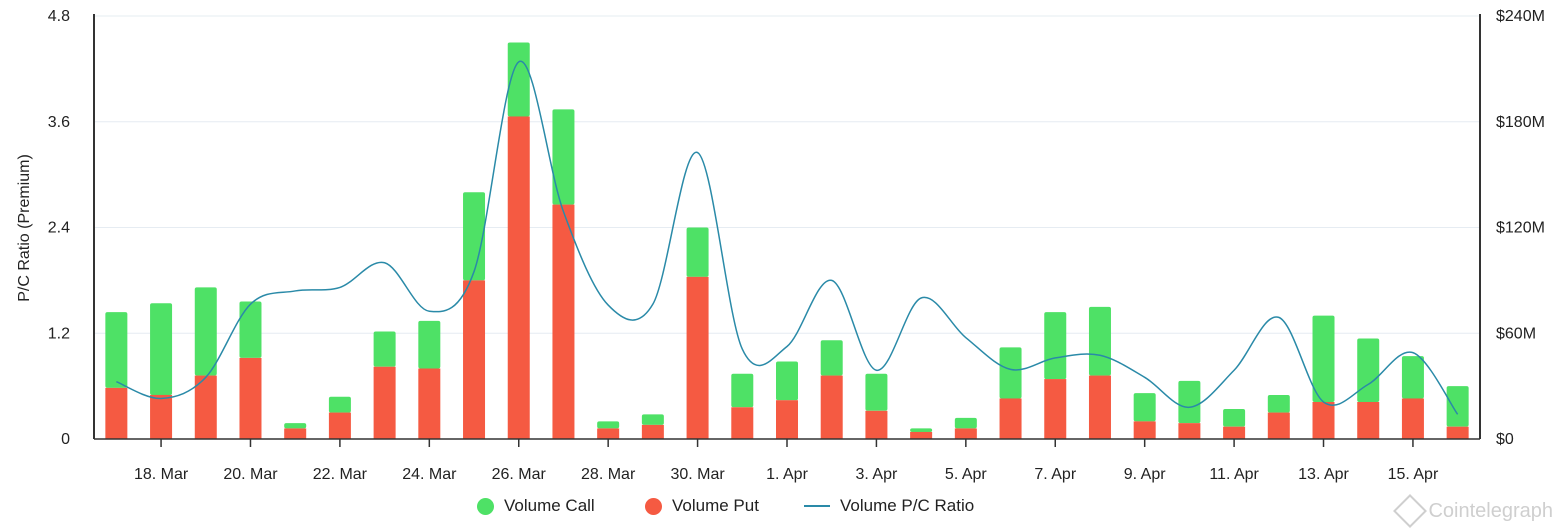 The width and height of the screenshot is (1565, 529). I want to click on call-swatch-icon, so click(485, 506).